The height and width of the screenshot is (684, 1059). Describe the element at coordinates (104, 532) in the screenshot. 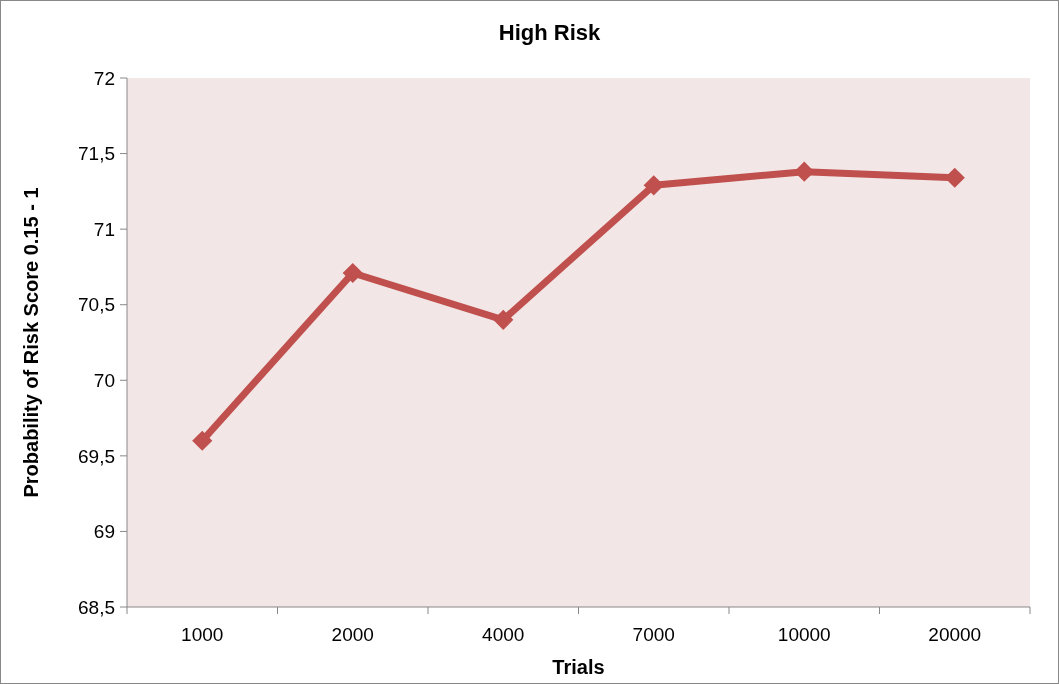

I see `y-tick-label: 69` at that location.